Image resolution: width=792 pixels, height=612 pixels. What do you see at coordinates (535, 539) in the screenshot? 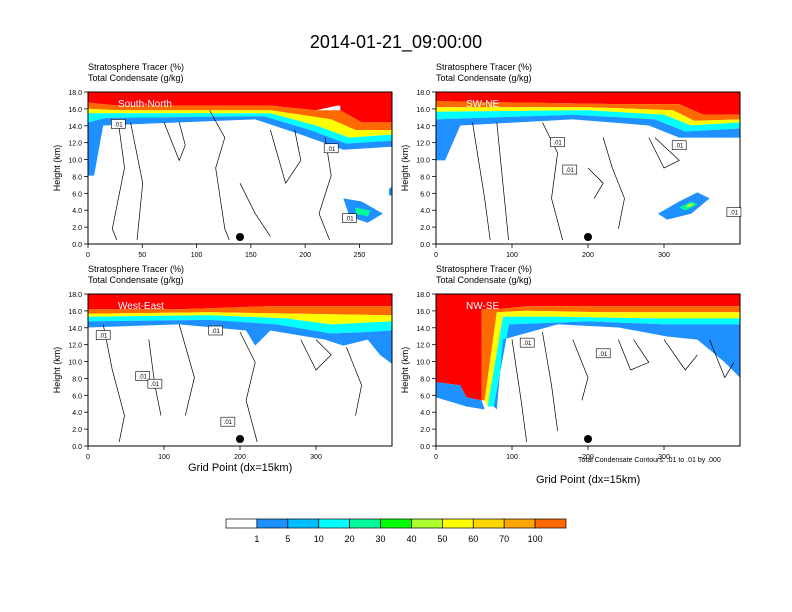
I see `colorbar-label: 100` at bounding box center [535, 539].